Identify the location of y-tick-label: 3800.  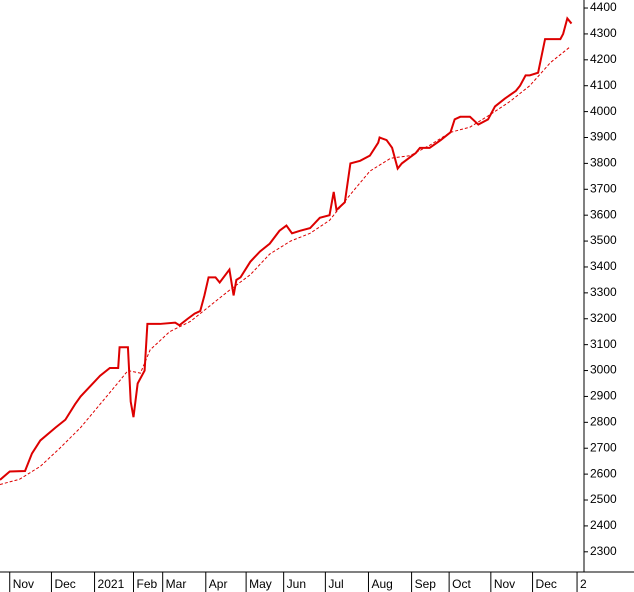
(603, 163).